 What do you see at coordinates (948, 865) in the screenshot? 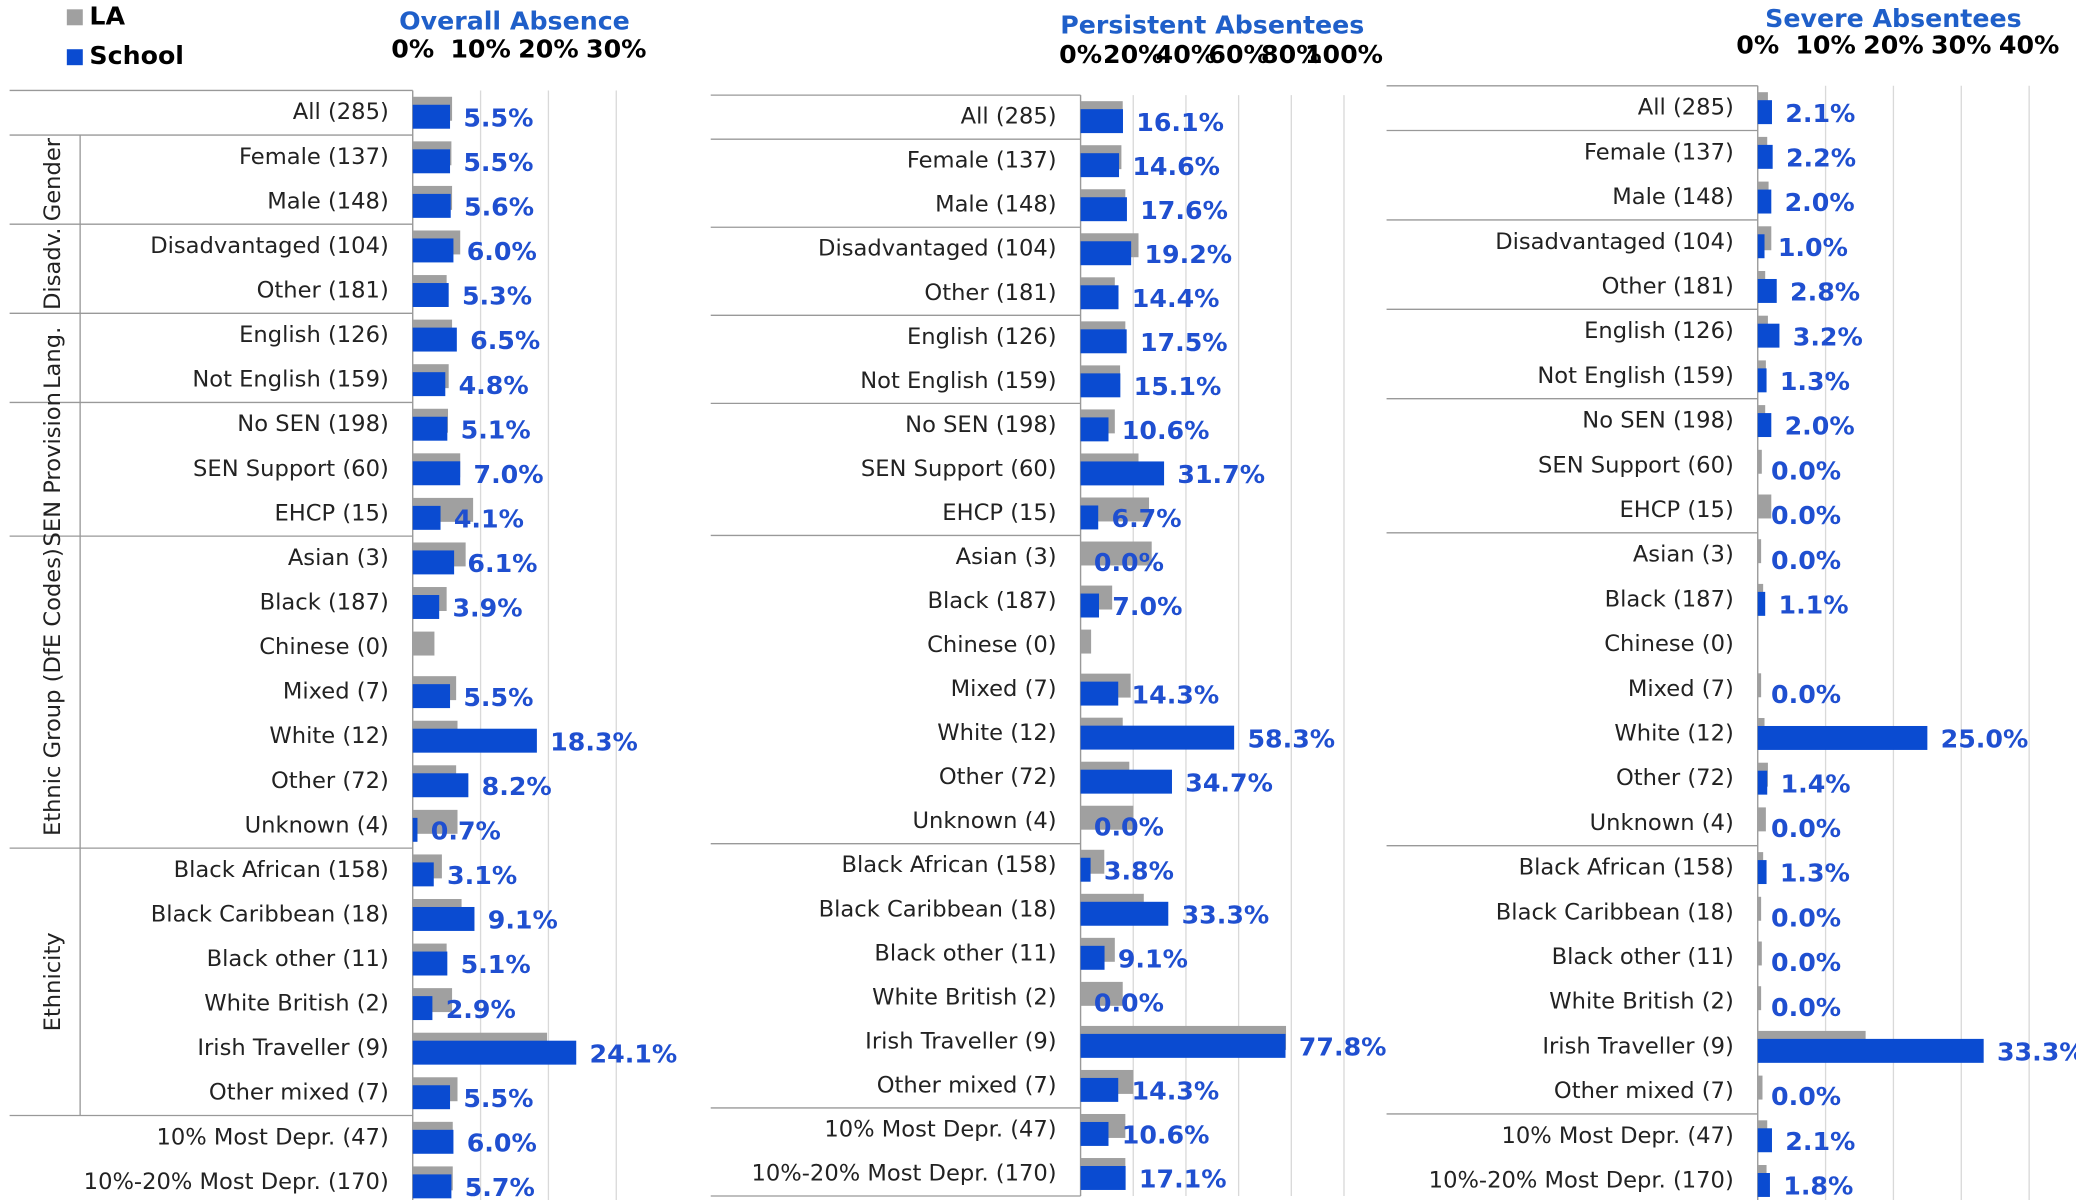
I see `category-label: Black African (158)` at bounding box center [948, 865].